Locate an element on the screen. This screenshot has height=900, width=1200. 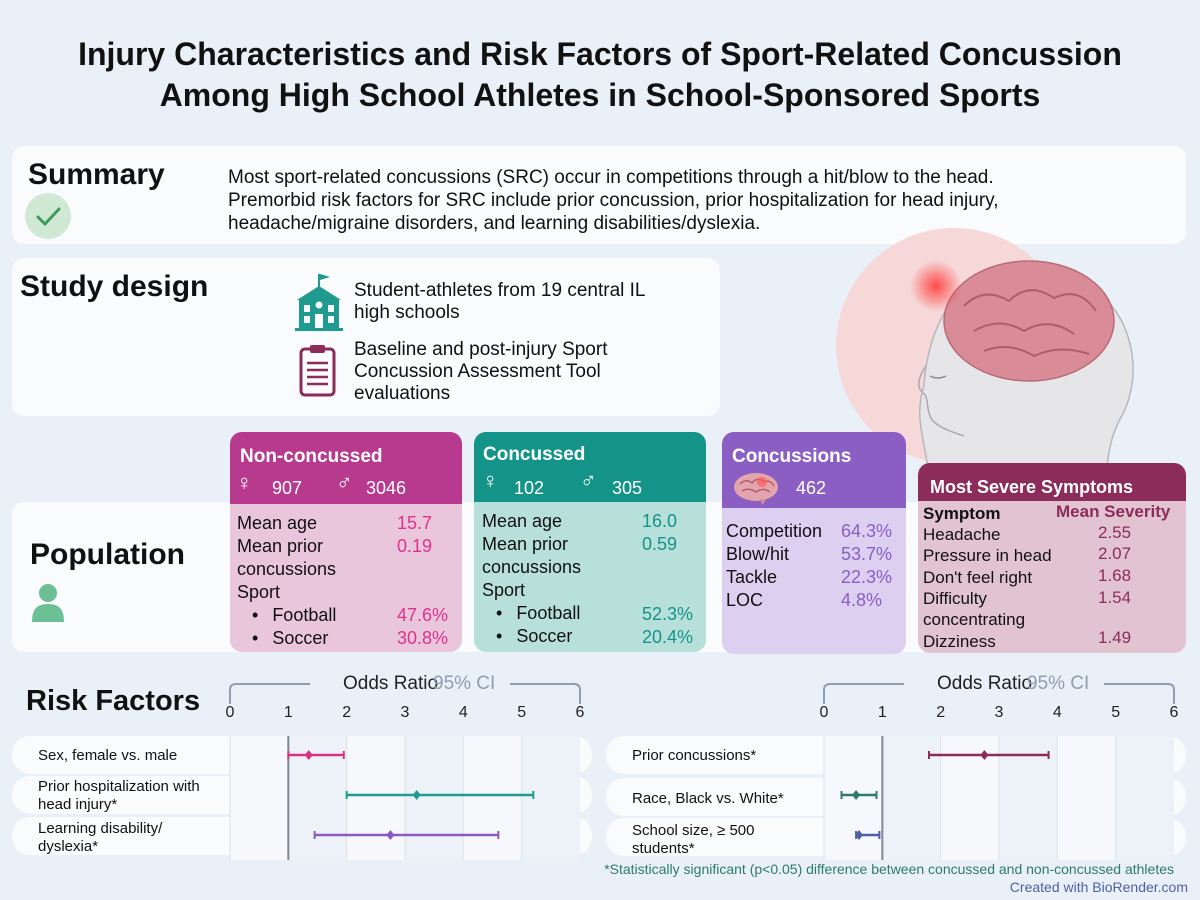
non-concussed-prior: 0.19 is located at coordinates (415, 546).